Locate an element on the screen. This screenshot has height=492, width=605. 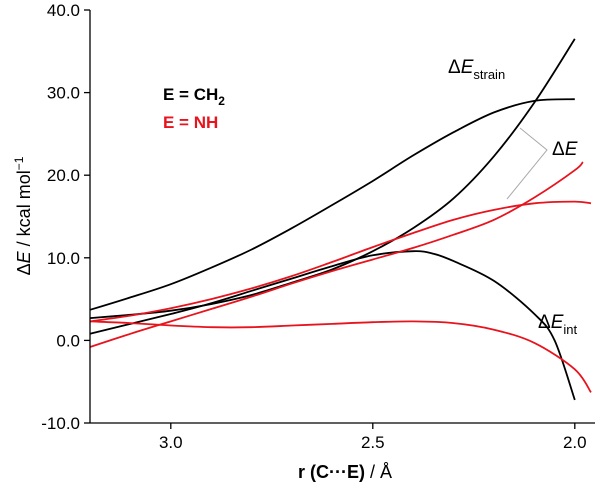
x-tick-label: 2.5 is located at coordinates (373, 442).